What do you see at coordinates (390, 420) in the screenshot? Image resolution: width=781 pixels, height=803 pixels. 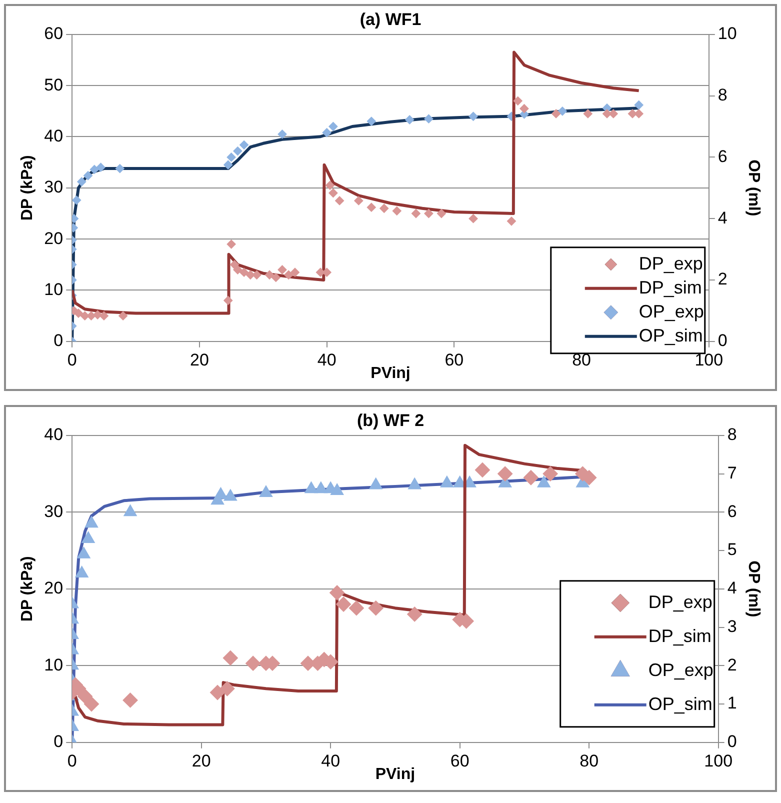 I see `chart-title: (b) WF 2` at bounding box center [390, 420].